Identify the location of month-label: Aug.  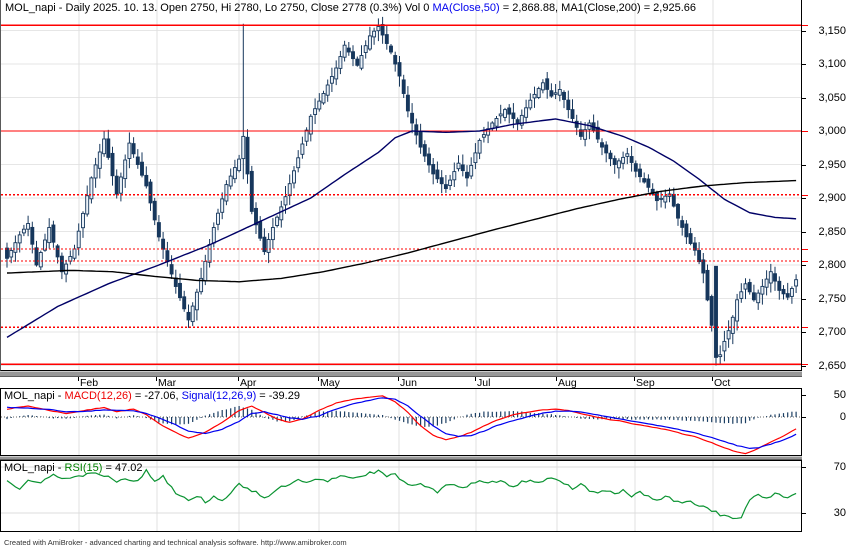
(567, 383).